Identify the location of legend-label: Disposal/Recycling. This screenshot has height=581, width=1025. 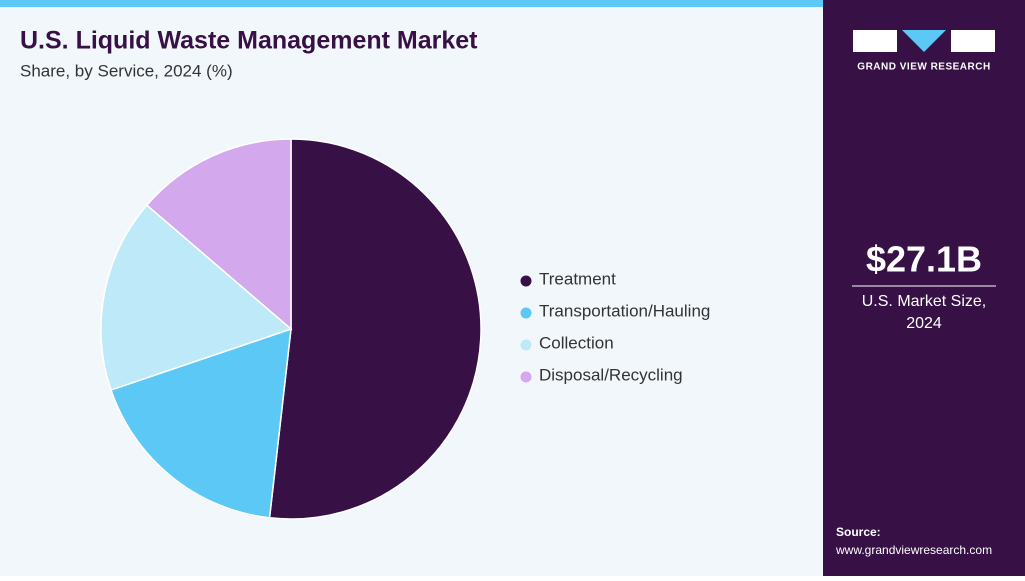
(611, 374).